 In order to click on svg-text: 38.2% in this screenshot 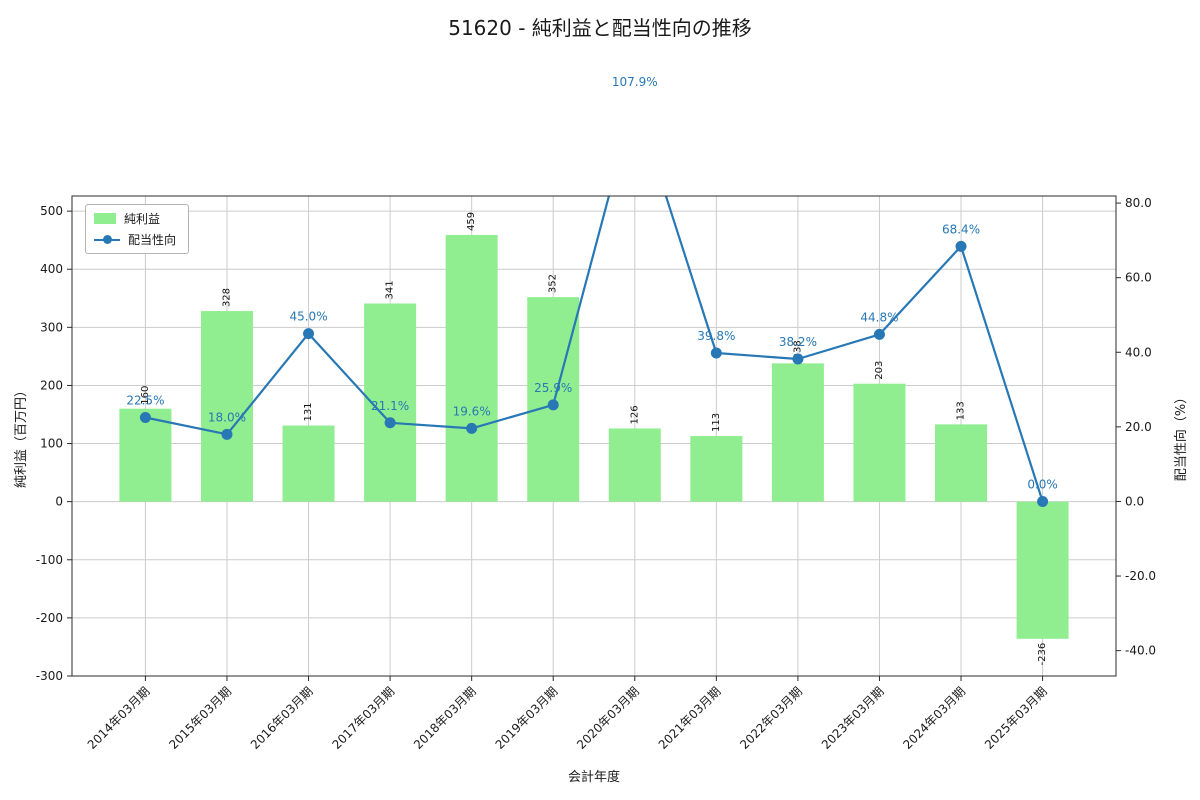, I will do `click(798, 342)`.